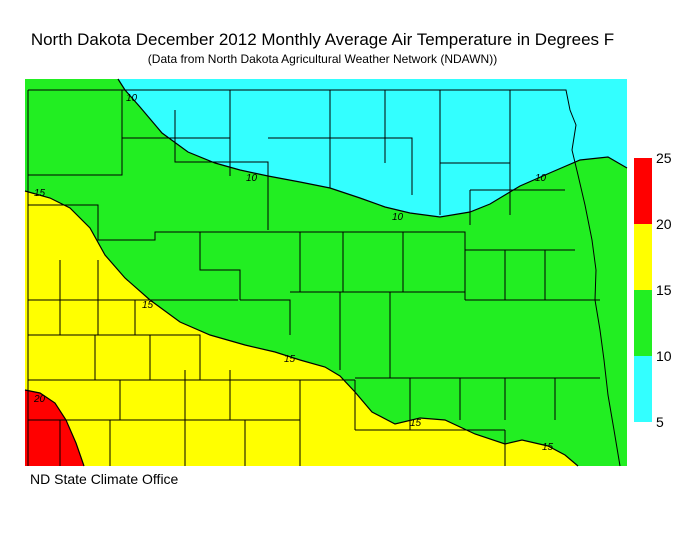 Image resolution: width=700 pixels, height=533 pixels. What do you see at coordinates (104, 479) in the screenshot?
I see `credit-text: ND State Climate Office` at bounding box center [104, 479].